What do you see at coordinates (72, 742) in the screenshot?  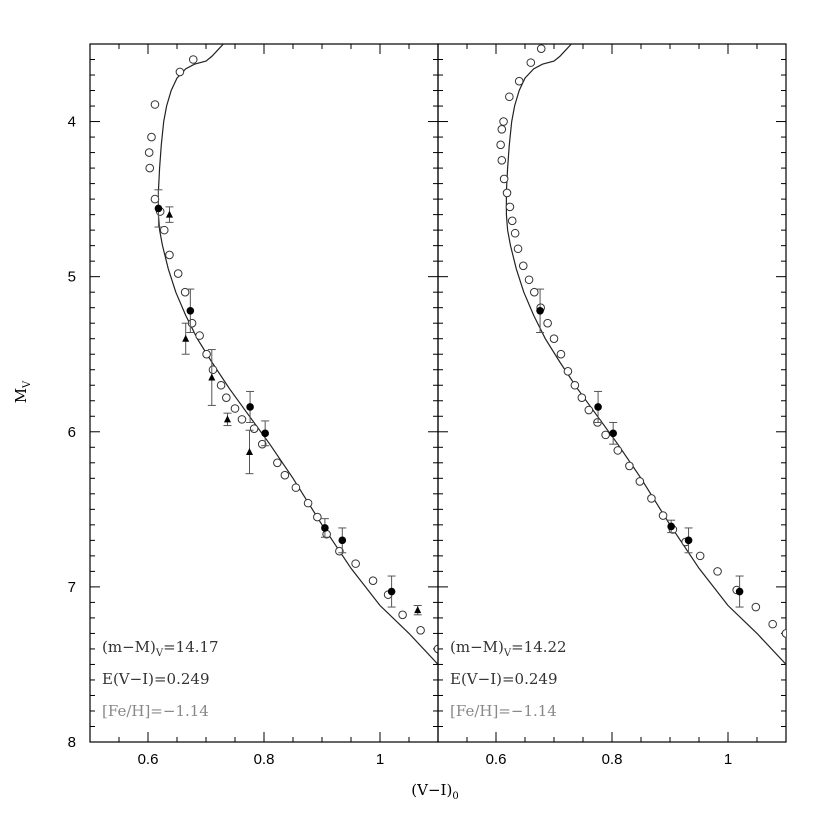 I see `y-tick-label: 8` at bounding box center [72, 742].